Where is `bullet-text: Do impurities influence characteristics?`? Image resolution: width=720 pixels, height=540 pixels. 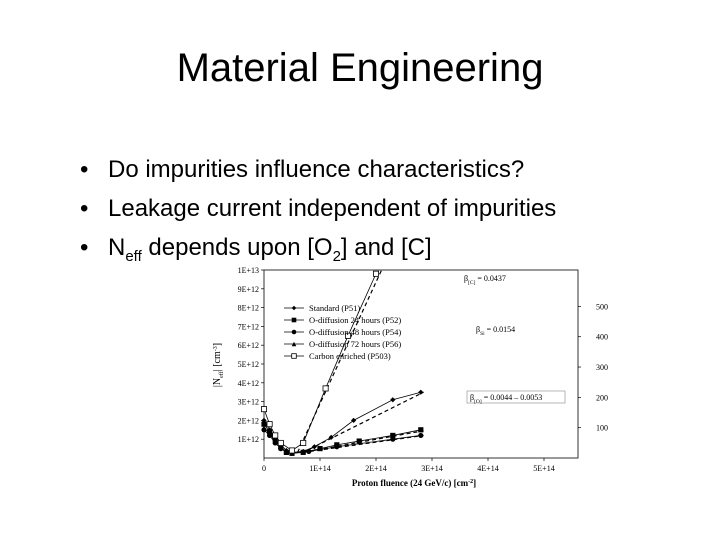 bullet-text: Do impurities influence characteristics? is located at coordinates (316, 169).